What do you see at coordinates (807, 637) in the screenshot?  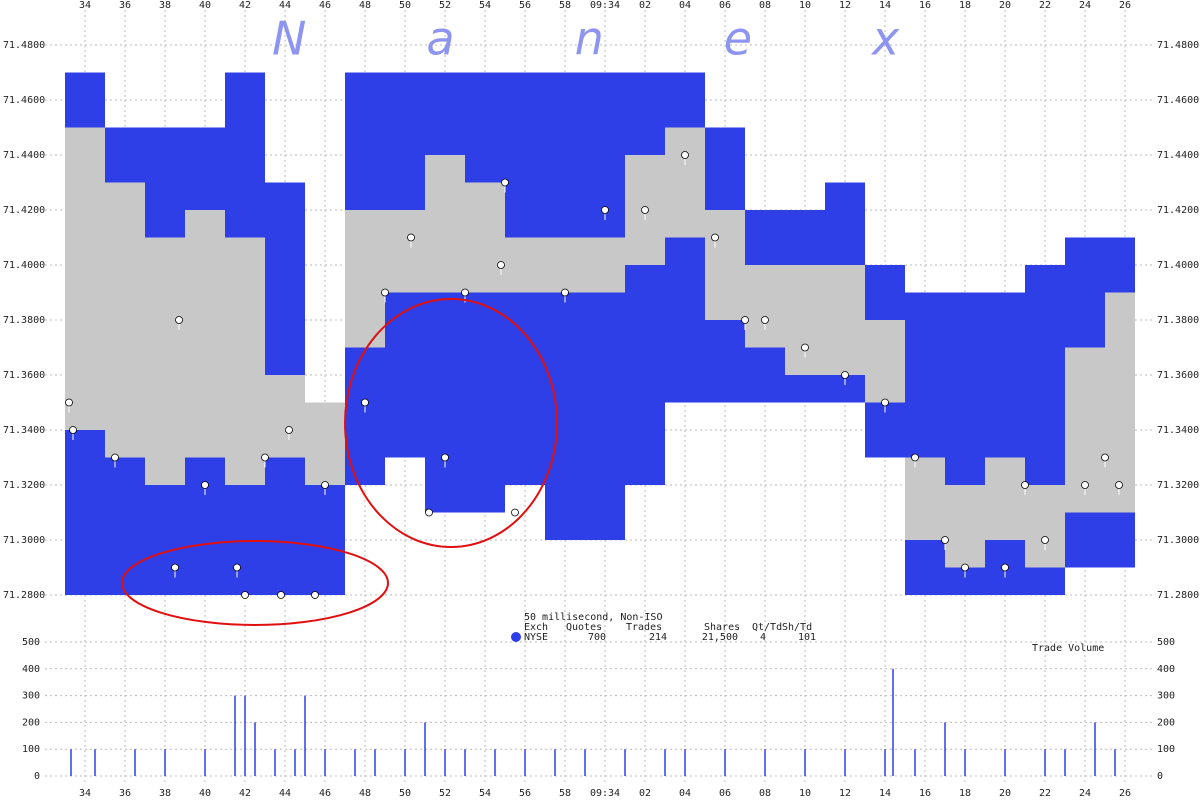 I see `legend-cell: 101` at bounding box center [807, 637].